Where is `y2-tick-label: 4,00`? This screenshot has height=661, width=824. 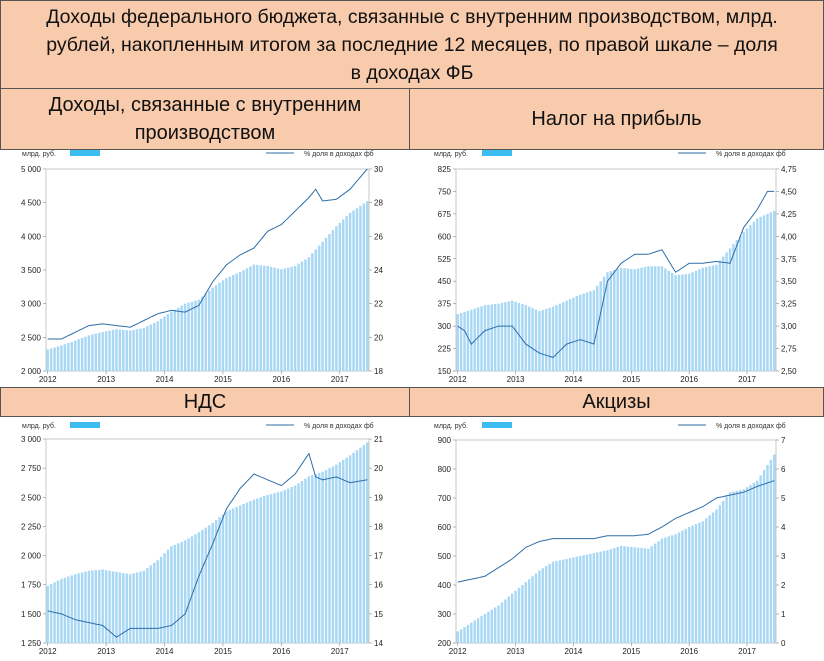
y2-tick-label: 4,00 is located at coordinates (789, 236).